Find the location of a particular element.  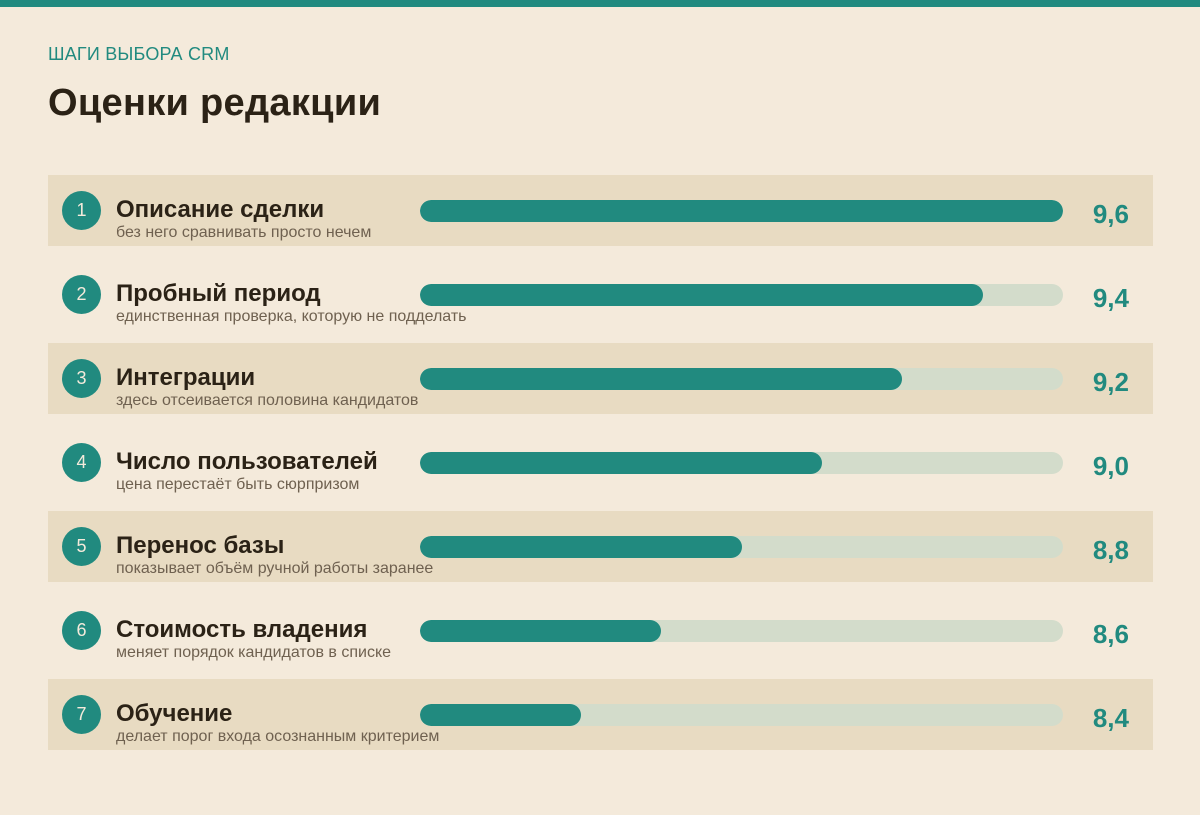

rank-badge: 6 is located at coordinates (81, 630).